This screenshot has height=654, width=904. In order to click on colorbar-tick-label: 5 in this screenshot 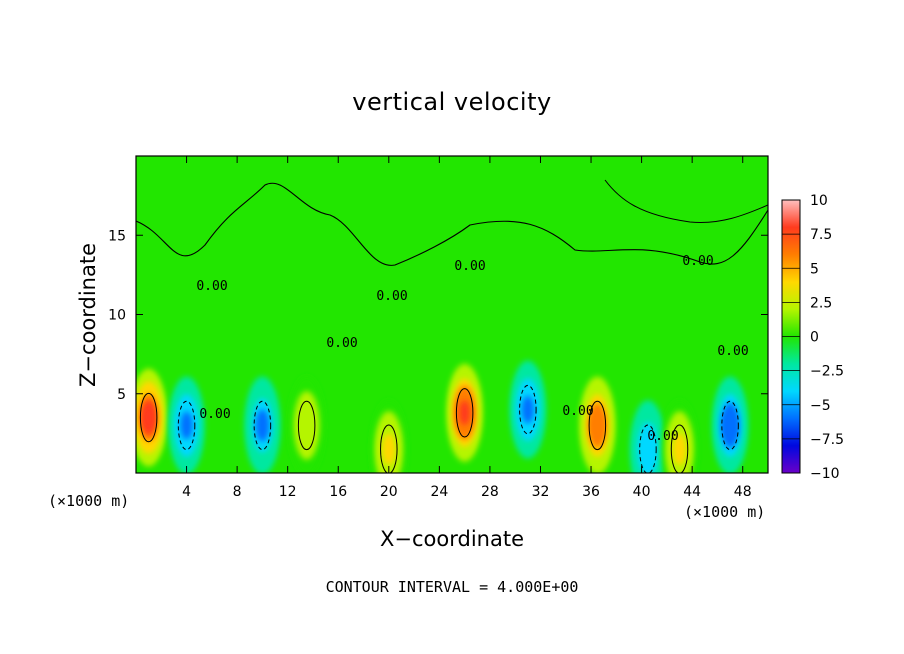, I will do `click(814, 269)`.